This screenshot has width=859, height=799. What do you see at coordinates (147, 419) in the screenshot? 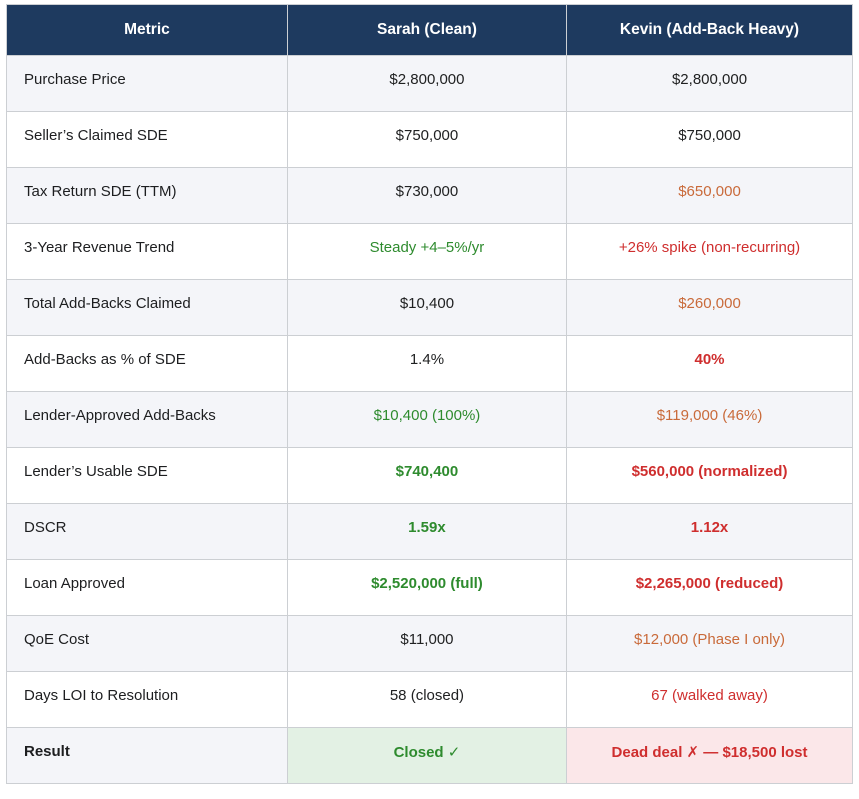
I see `metric-cell: Lender-Approved Add-Backs` at bounding box center [147, 419].